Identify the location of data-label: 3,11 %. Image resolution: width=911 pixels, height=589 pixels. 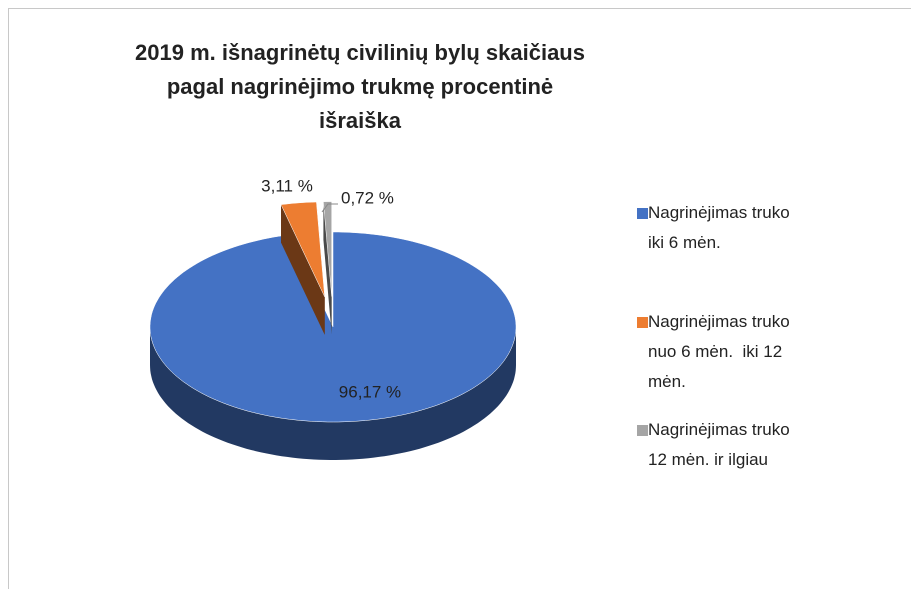
(287, 185).